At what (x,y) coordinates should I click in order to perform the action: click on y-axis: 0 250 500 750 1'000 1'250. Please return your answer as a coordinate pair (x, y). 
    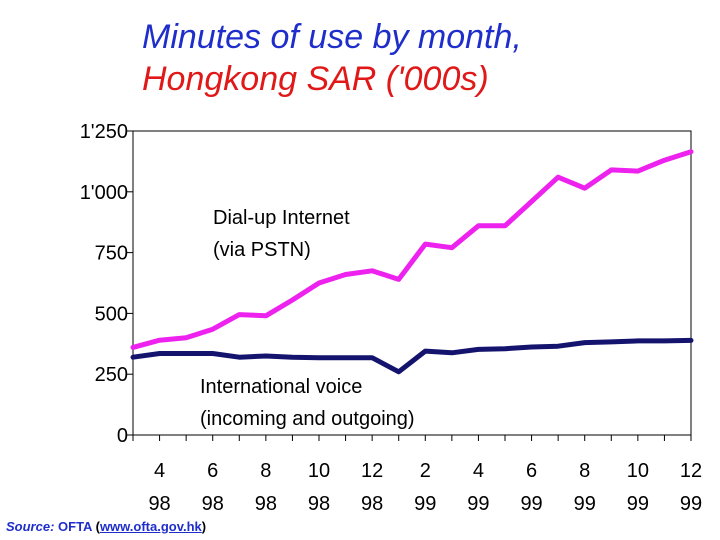
    Looking at the image, I should click on (106, 284).